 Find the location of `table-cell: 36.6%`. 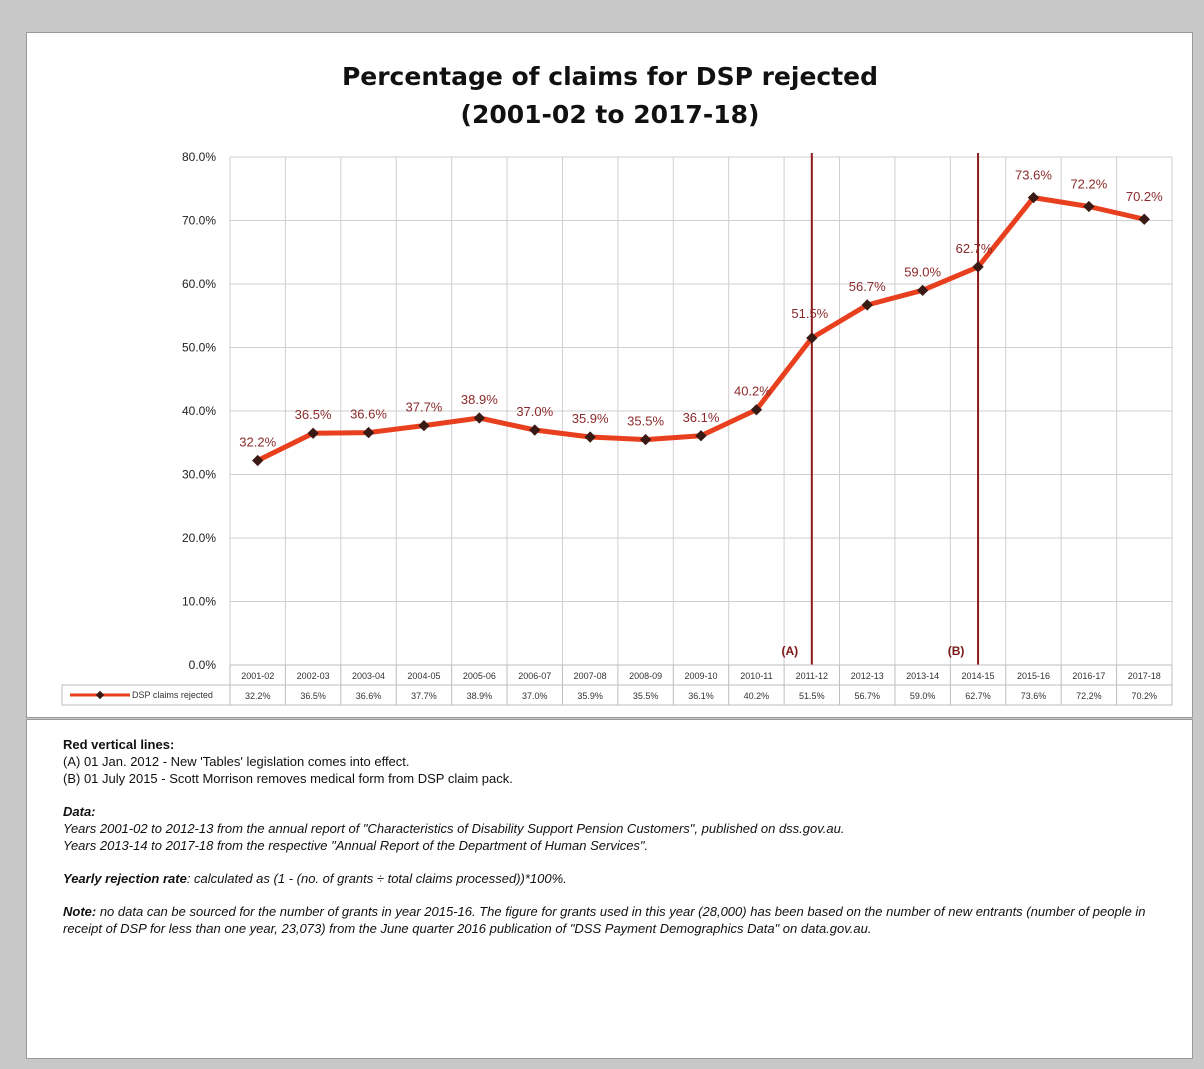

table-cell: 36.6% is located at coordinates (369, 696).